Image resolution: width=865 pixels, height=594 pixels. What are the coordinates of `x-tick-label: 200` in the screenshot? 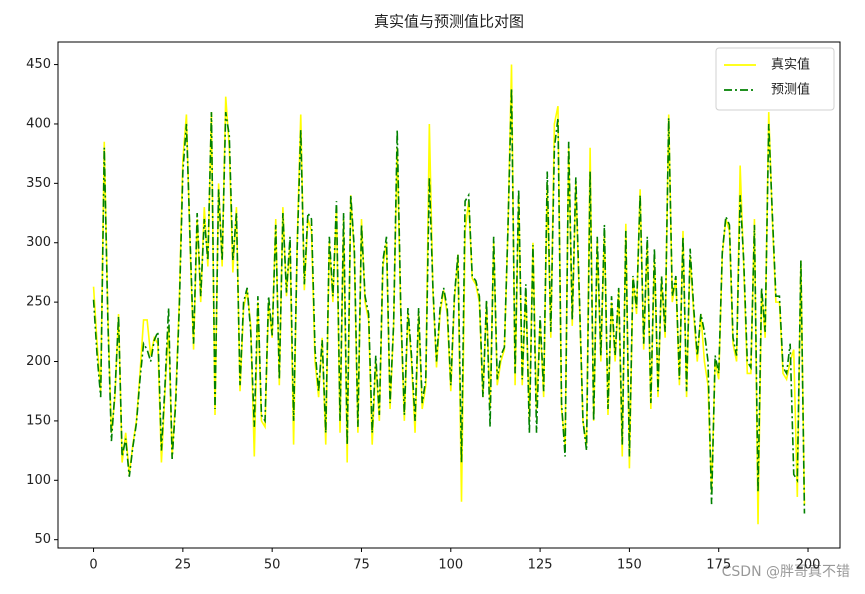 It's located at (808, 565).